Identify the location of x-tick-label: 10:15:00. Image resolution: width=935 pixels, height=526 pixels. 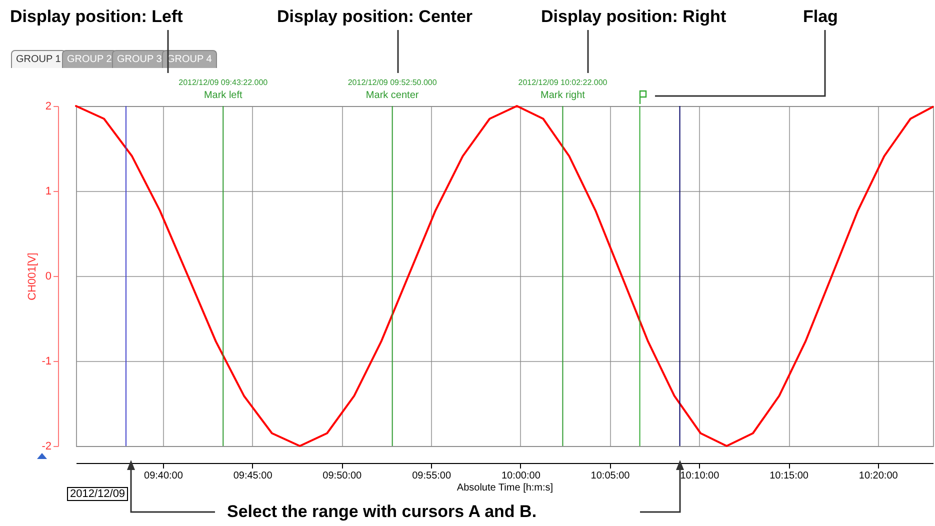
(789, 476).